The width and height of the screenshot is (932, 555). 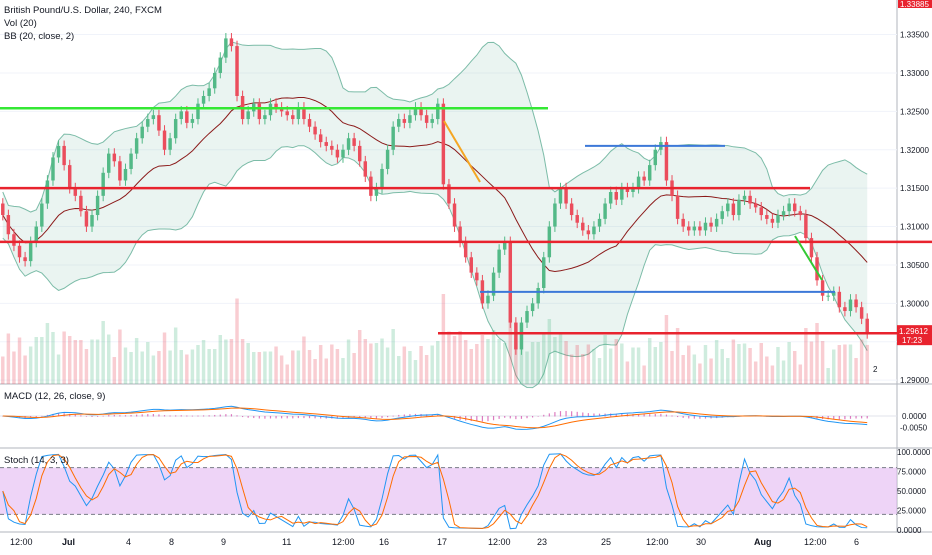 What do you see at coordinates (913, 331) in the screenshot?
I see `last-price-label: 1.29612` at bounding box center [913, 331].